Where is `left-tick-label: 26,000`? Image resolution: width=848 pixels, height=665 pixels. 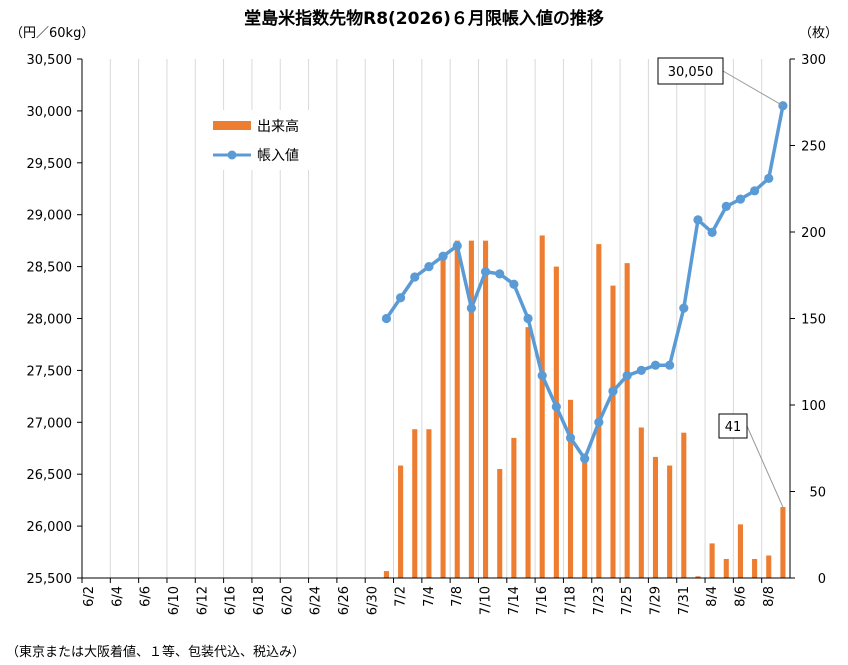 left-tick-label: 26,000 is located at coordinates (50, 527).